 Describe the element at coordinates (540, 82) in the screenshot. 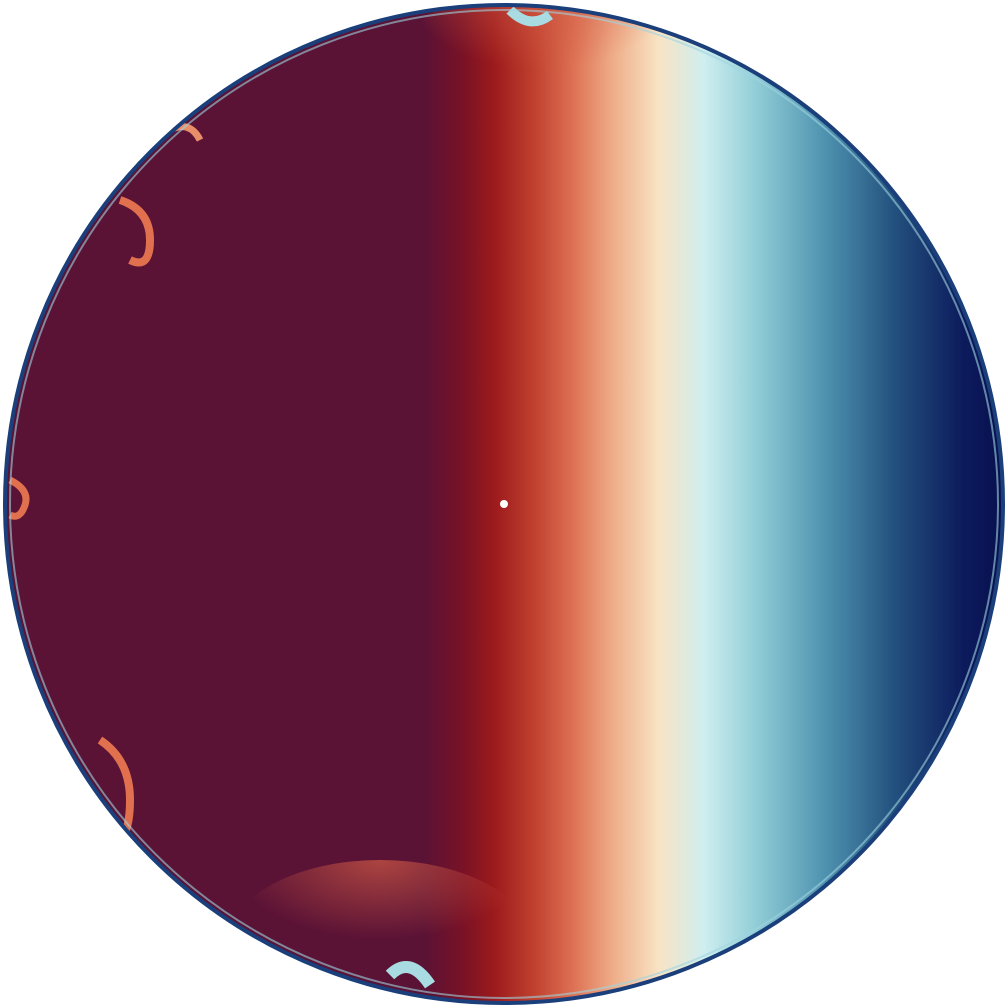

I see `plume` at that location.